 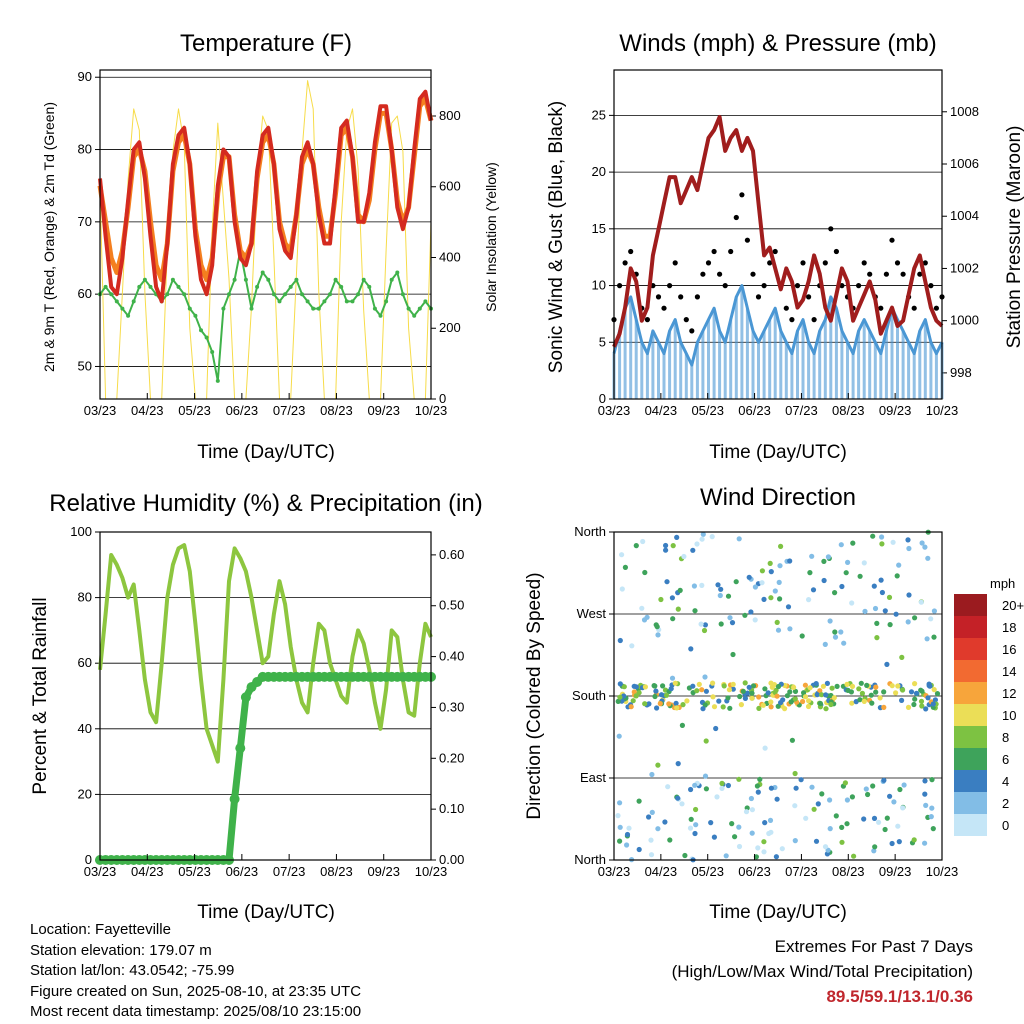 What do you see at coordinates (592, 613) in the screenshot?
I see `direction-y-tick-label: West` at bounding box center [592, 613].